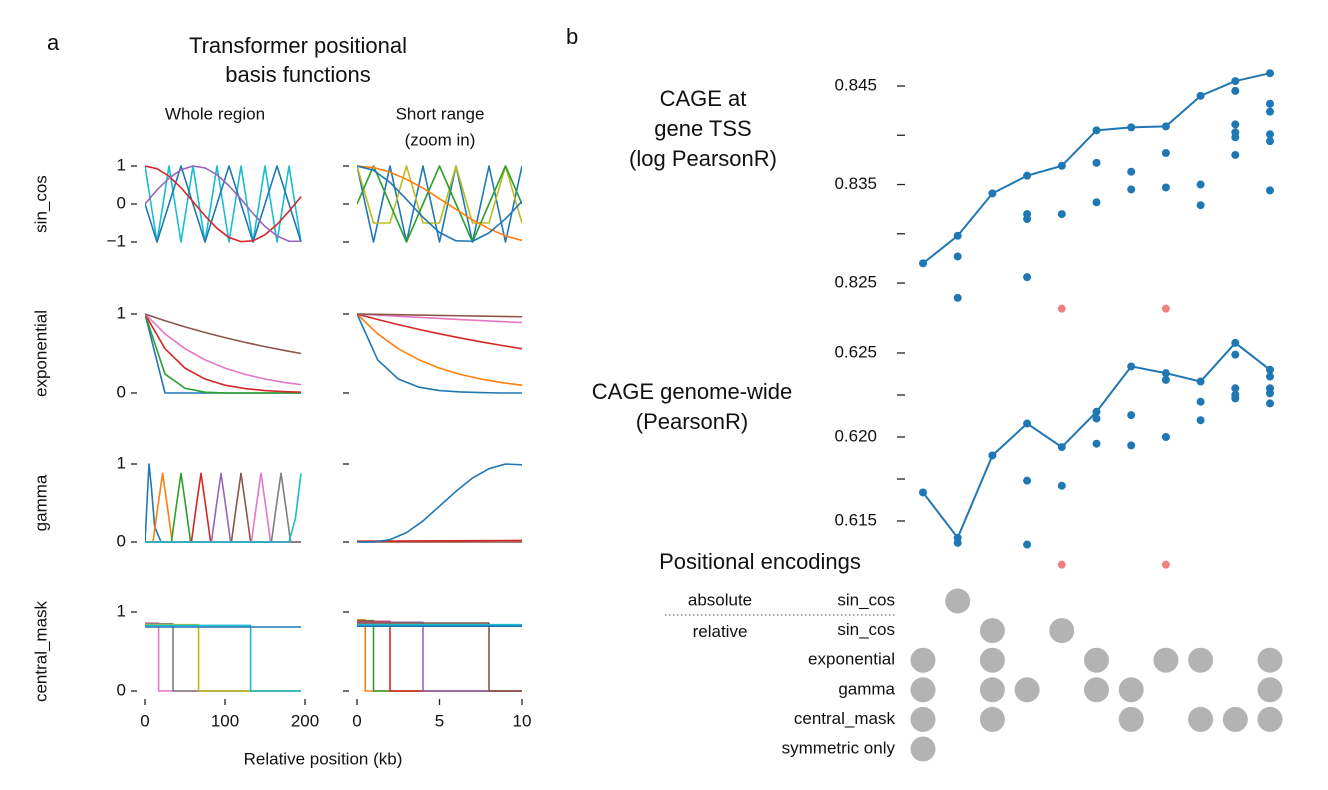 The height and width of the screenshot is (790, 1328). I want to click on row-label: symmetric only, so click(839, 747).